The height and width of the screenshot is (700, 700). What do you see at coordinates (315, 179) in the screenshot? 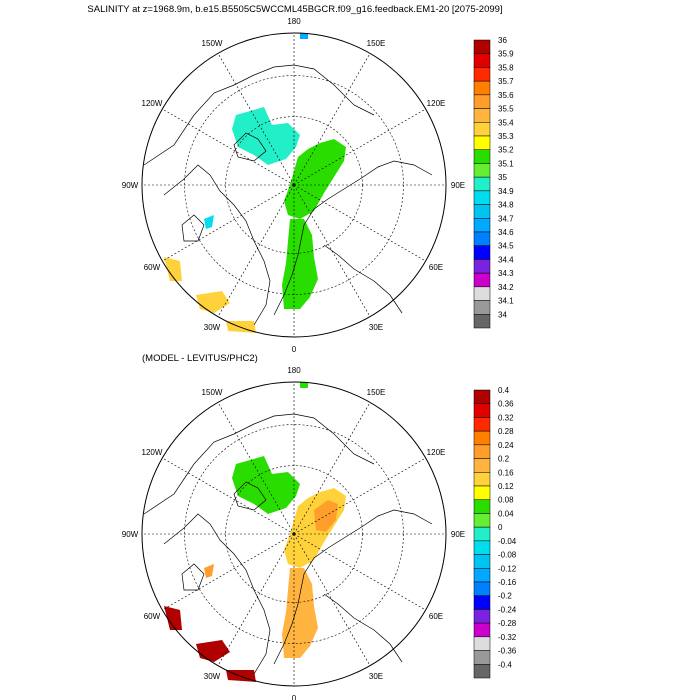
I see `region-eurasian-basin` at bounding box center [315, 179].